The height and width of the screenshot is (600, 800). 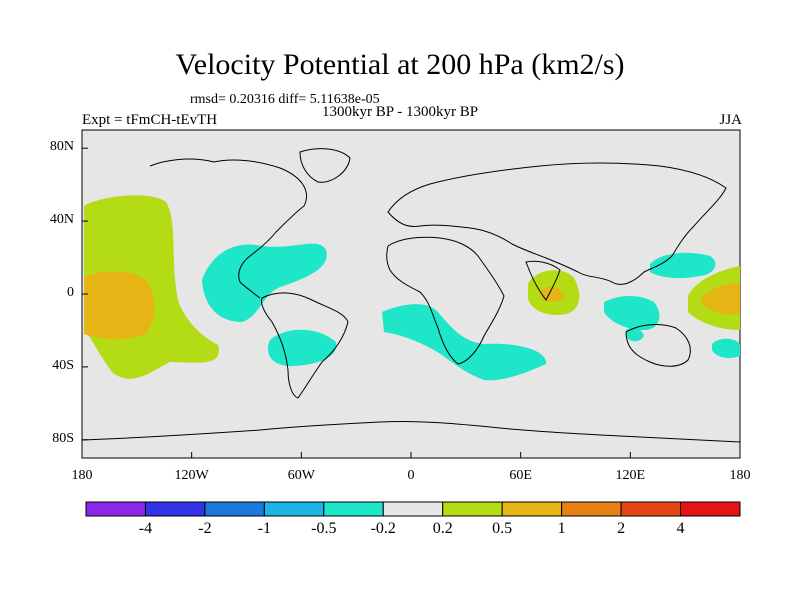 What do you see at coordinates (726, 348) in the screenshot?
I see `region-southwest-pacific-negative` at bounding box center [726, 348].